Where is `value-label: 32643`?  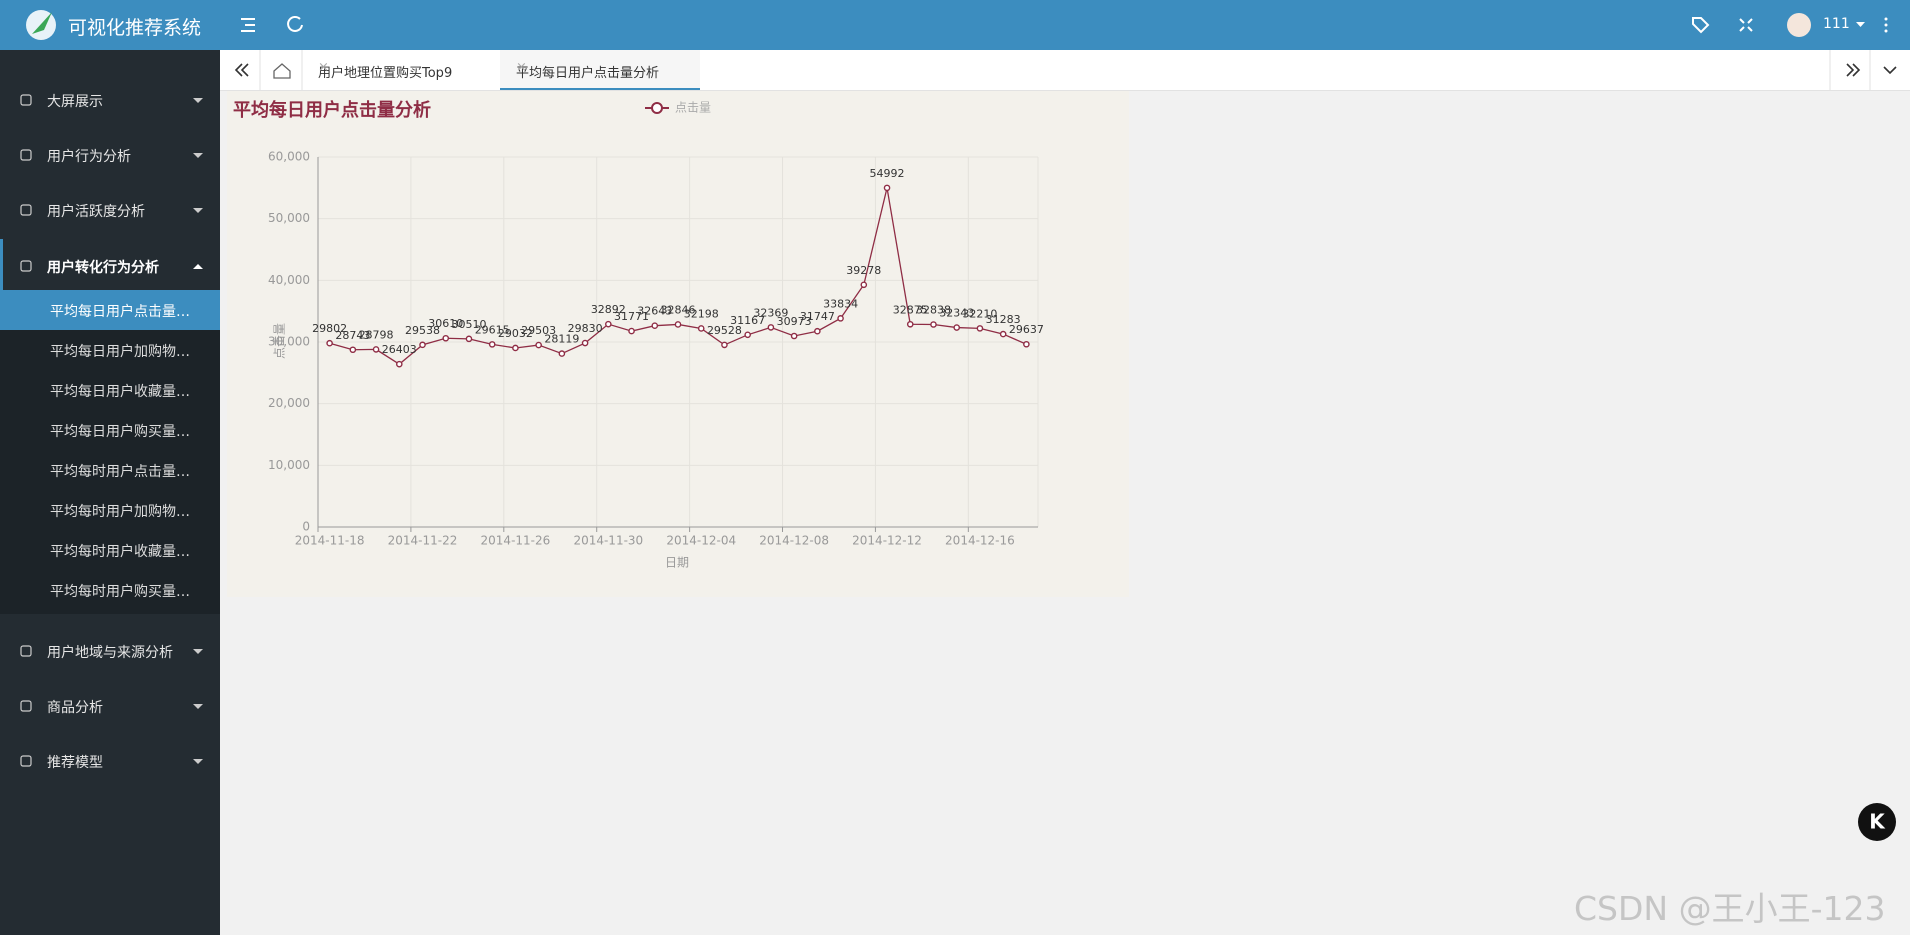
value-label: 32643 is located at coordinates (654, 311).